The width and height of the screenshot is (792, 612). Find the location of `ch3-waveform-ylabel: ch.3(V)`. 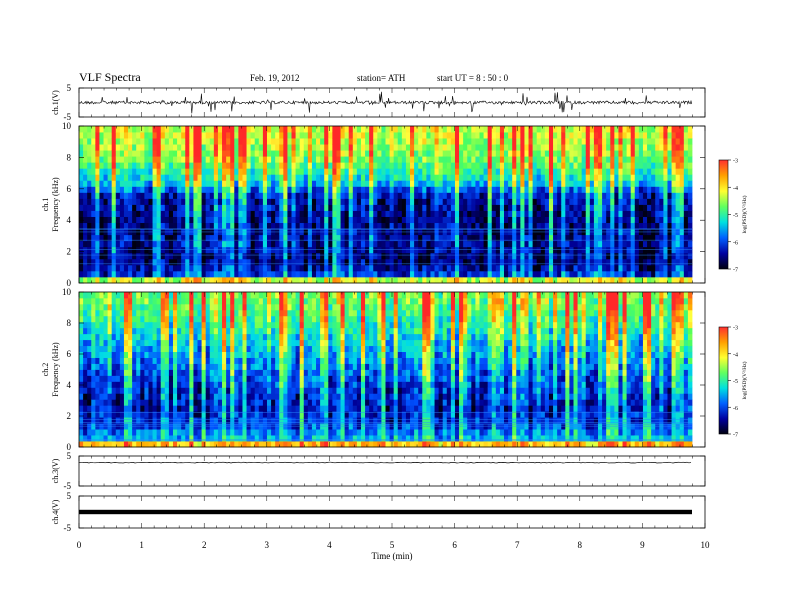

ch3-waveform-ylabel: ch.3(V) is located at coordinates (55, 470).